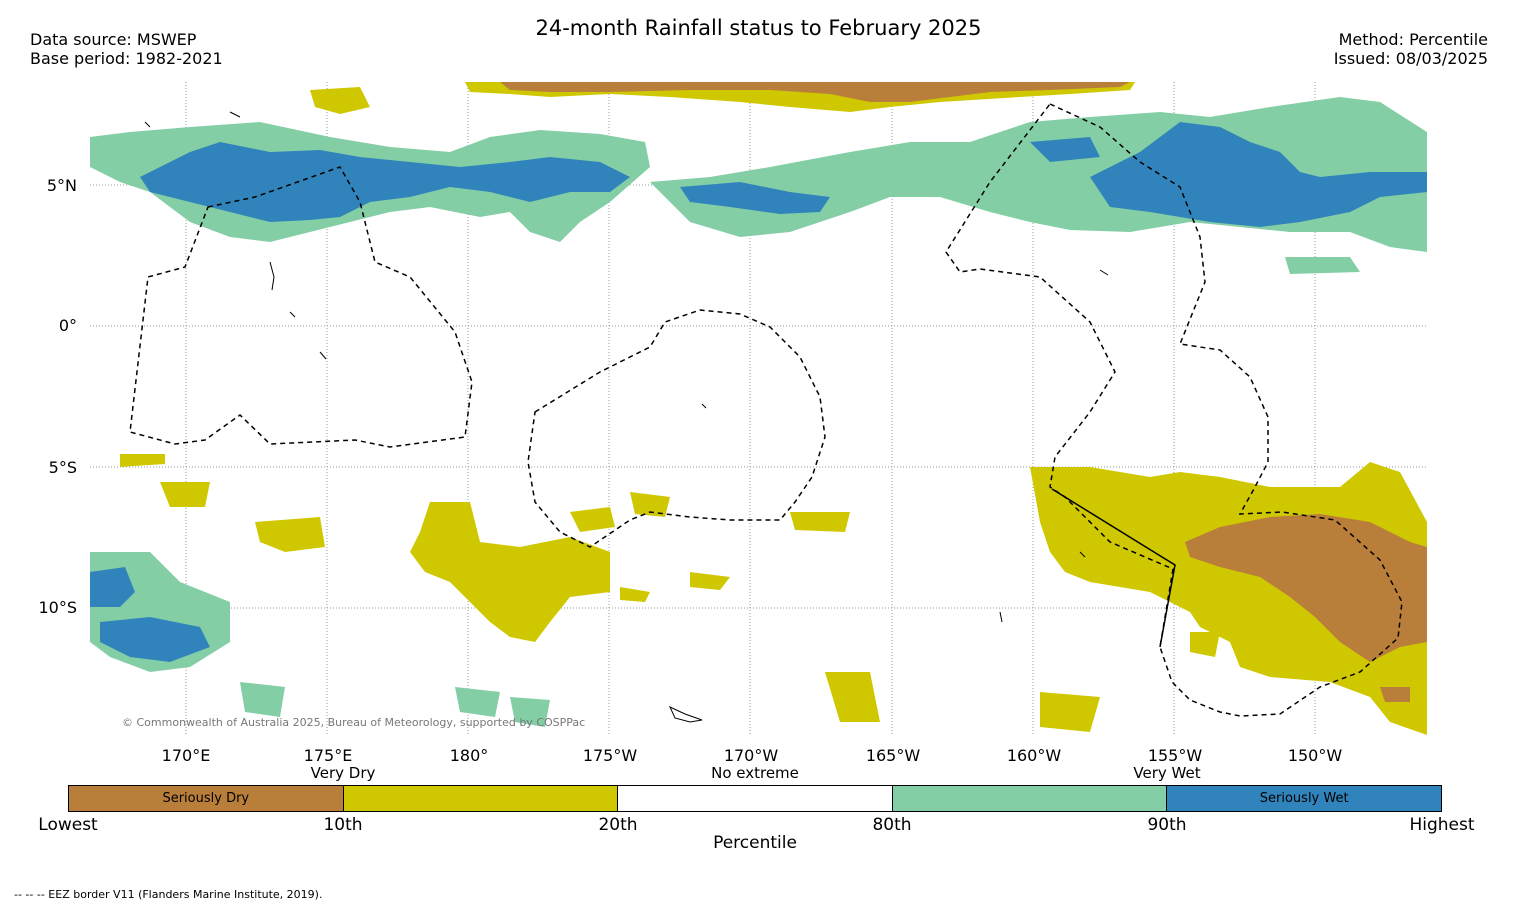 The height and width of the screenshot is (908, 1517). What do you see at coordinates (751, 755) in the screenshot?
I see `lon-label-170w: 170°W` at bounding box center [751, 755].